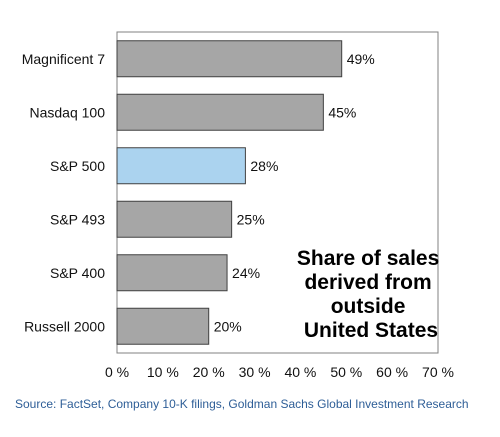  Describe the element at coordinates (77, 219) in the screenshot. I see `category-label: S&P 493` at that location.